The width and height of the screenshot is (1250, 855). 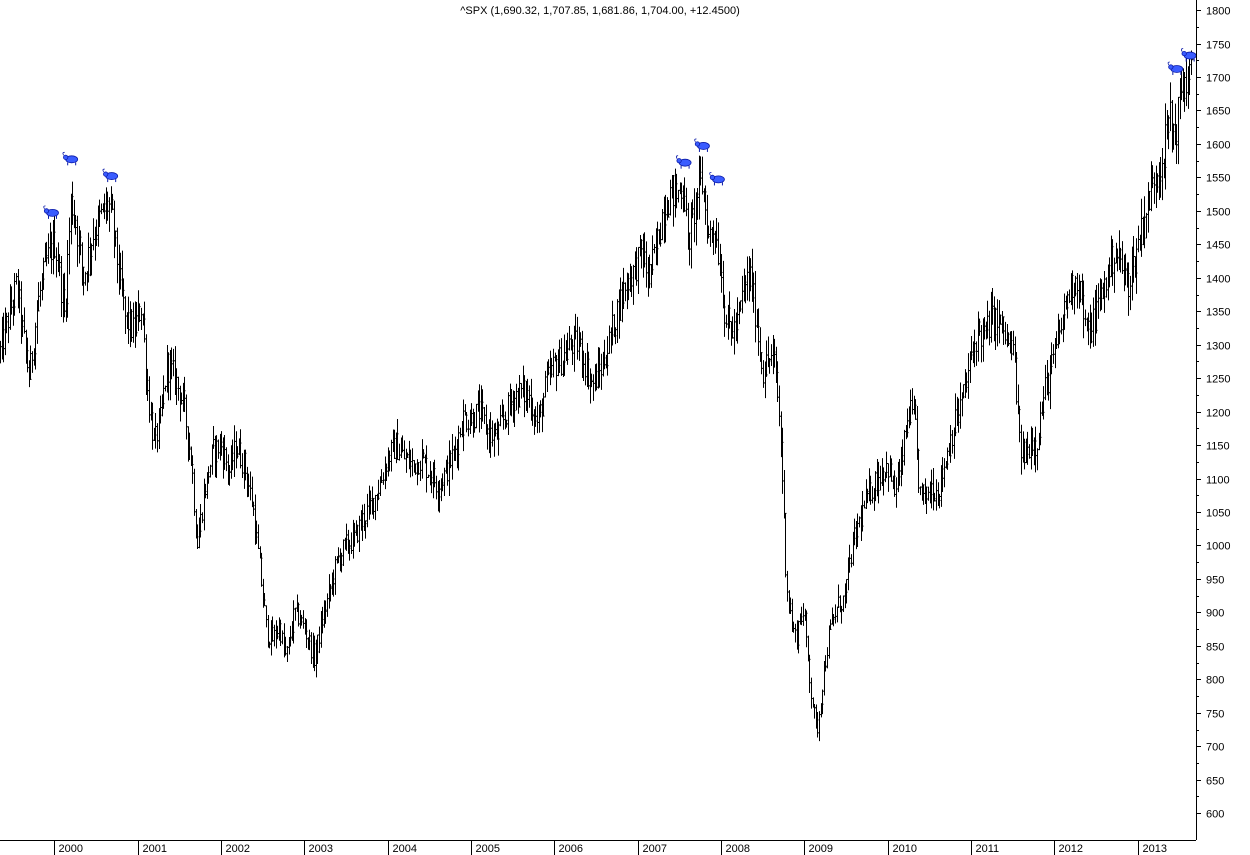 I want to click on x-tick-label: 2001, so click(x=155, y=849).